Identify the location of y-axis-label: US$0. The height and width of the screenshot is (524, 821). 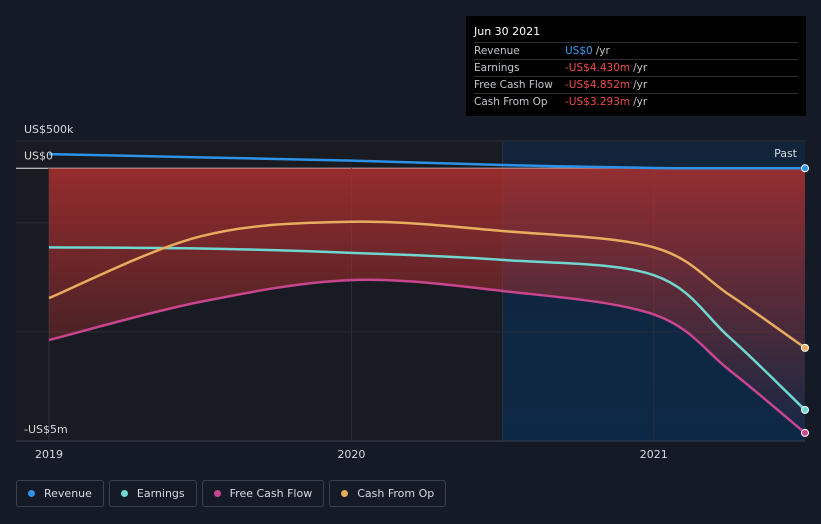
(38, 155).